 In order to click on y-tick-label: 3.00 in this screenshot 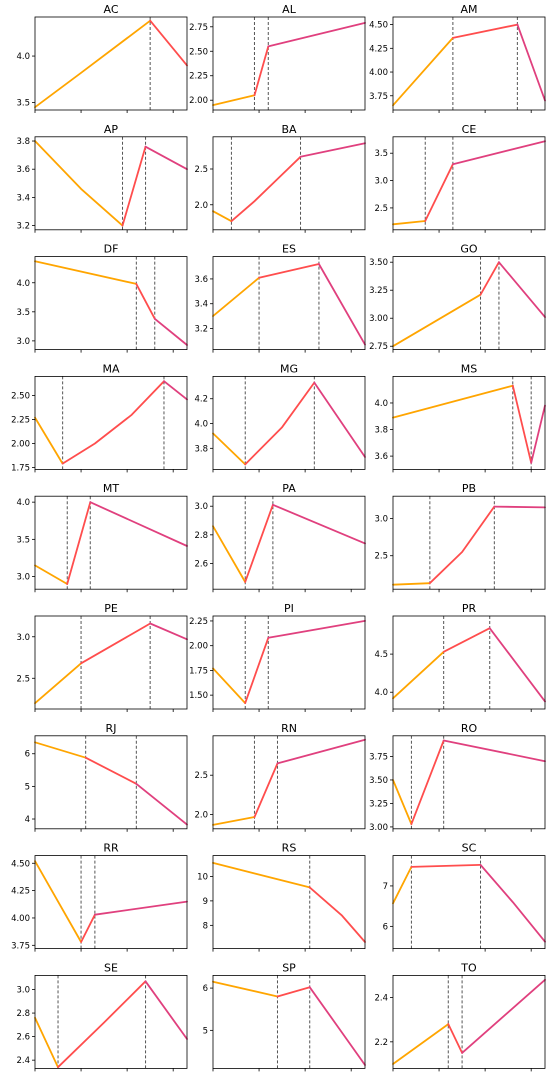, I will do `click(378, 828)`.